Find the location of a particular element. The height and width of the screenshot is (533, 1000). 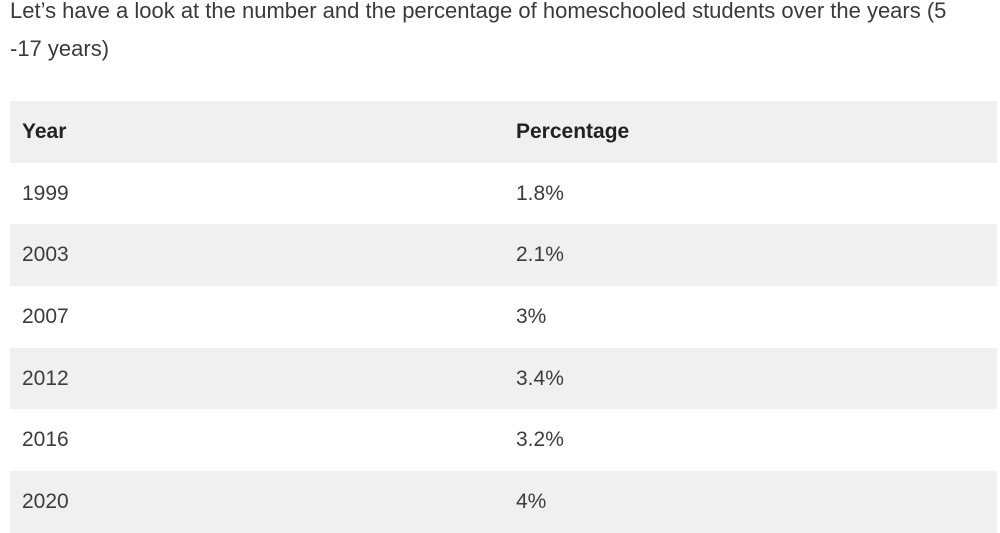

percentage-cell: 3.2% is located at coordinates (540, 440).